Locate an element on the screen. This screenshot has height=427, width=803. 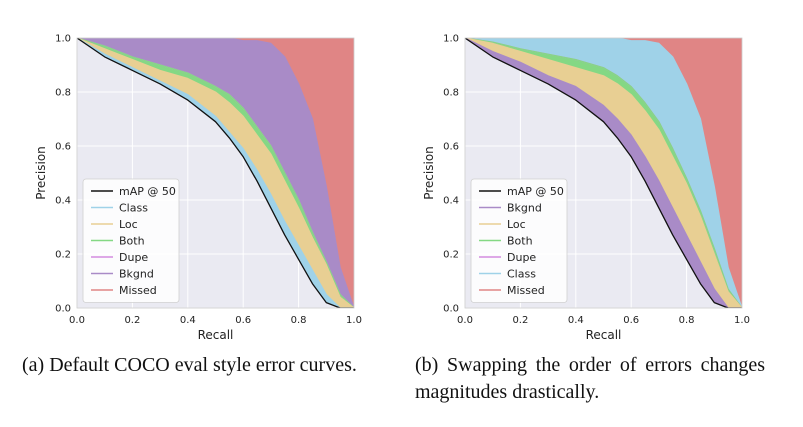
legend: mAP @ 50 Class Loc Both Dupe Bkgnd Missed is located at coordinates (131, 240).